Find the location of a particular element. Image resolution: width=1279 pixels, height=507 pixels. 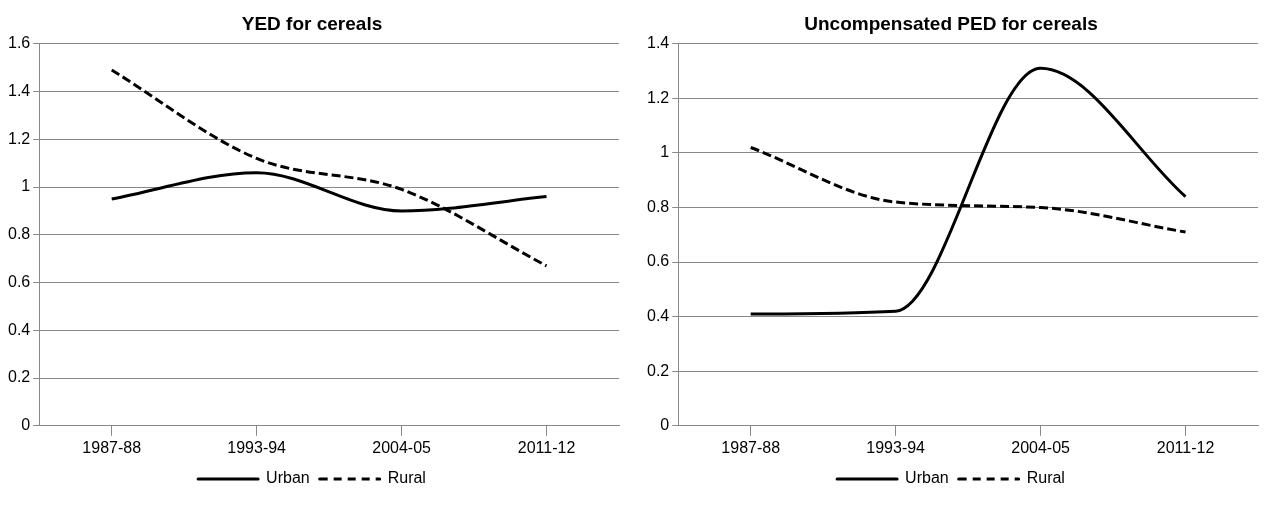

chart-title: YED for cereals is located at coordinates (312, 23).